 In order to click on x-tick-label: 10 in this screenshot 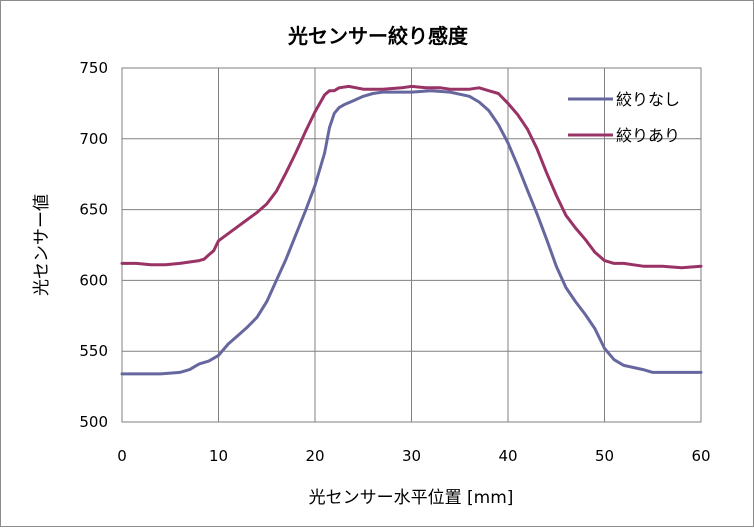, I will do `click(218, 456)`.